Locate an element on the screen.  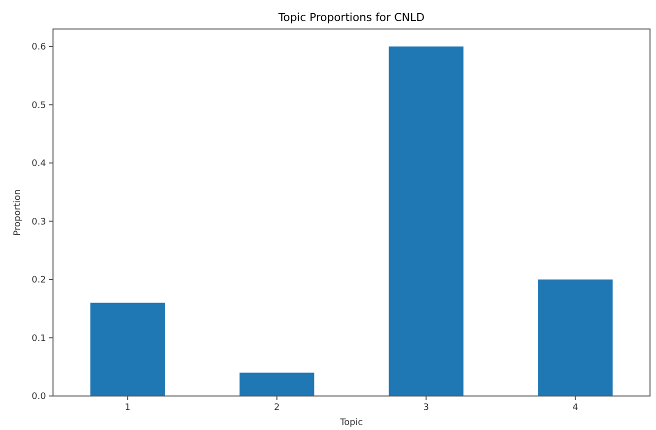
x-tick-label: 1 is located at coordinates (127, 408).